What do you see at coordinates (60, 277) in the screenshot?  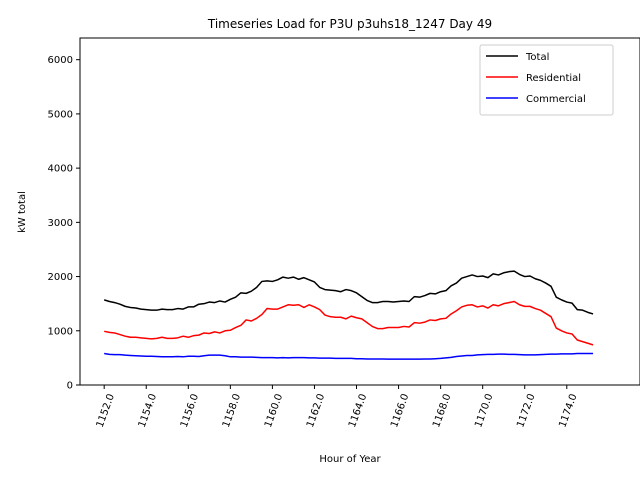 I see `y-tick-label: 2000` at bounding box center [60, 277].